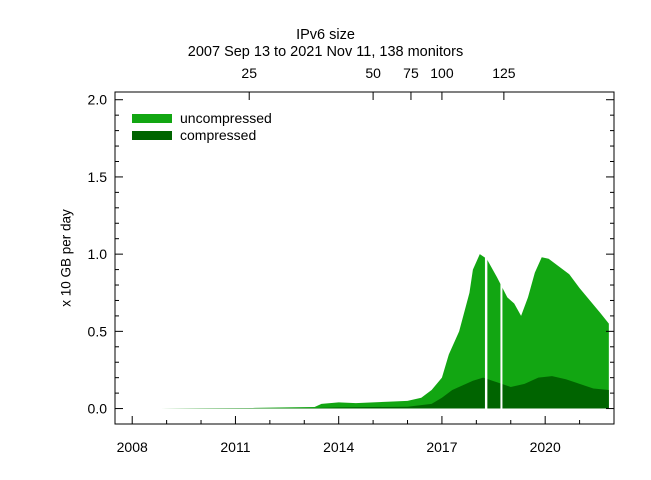 Image resolution: width=651 pixels, height=480 pixels. What do you see at coordinates (152, 118) in the screenshot?
I see `legend-swatch-uncompressed` at bounding box center [152, 118].